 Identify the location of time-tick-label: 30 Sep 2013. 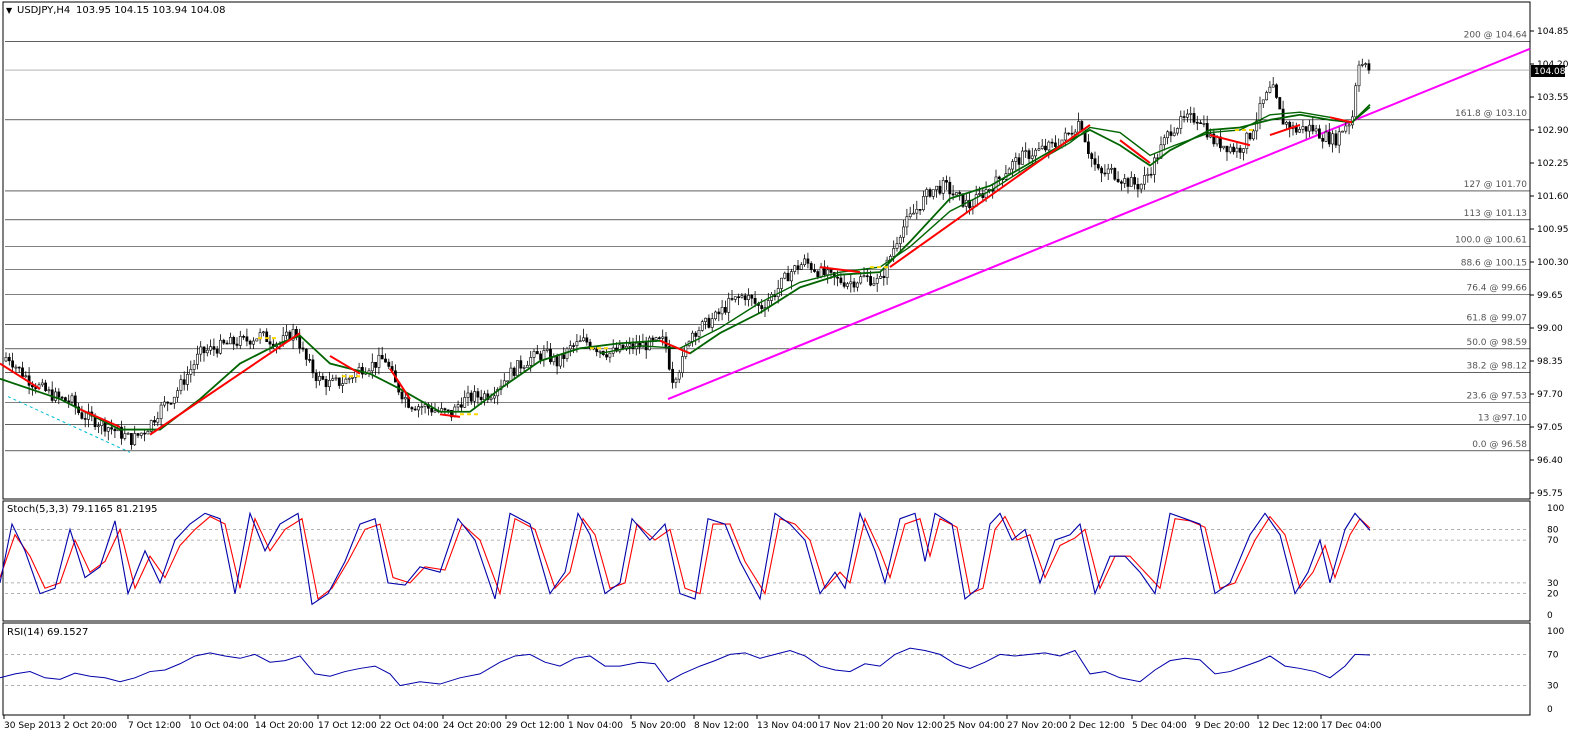
(32, 726).